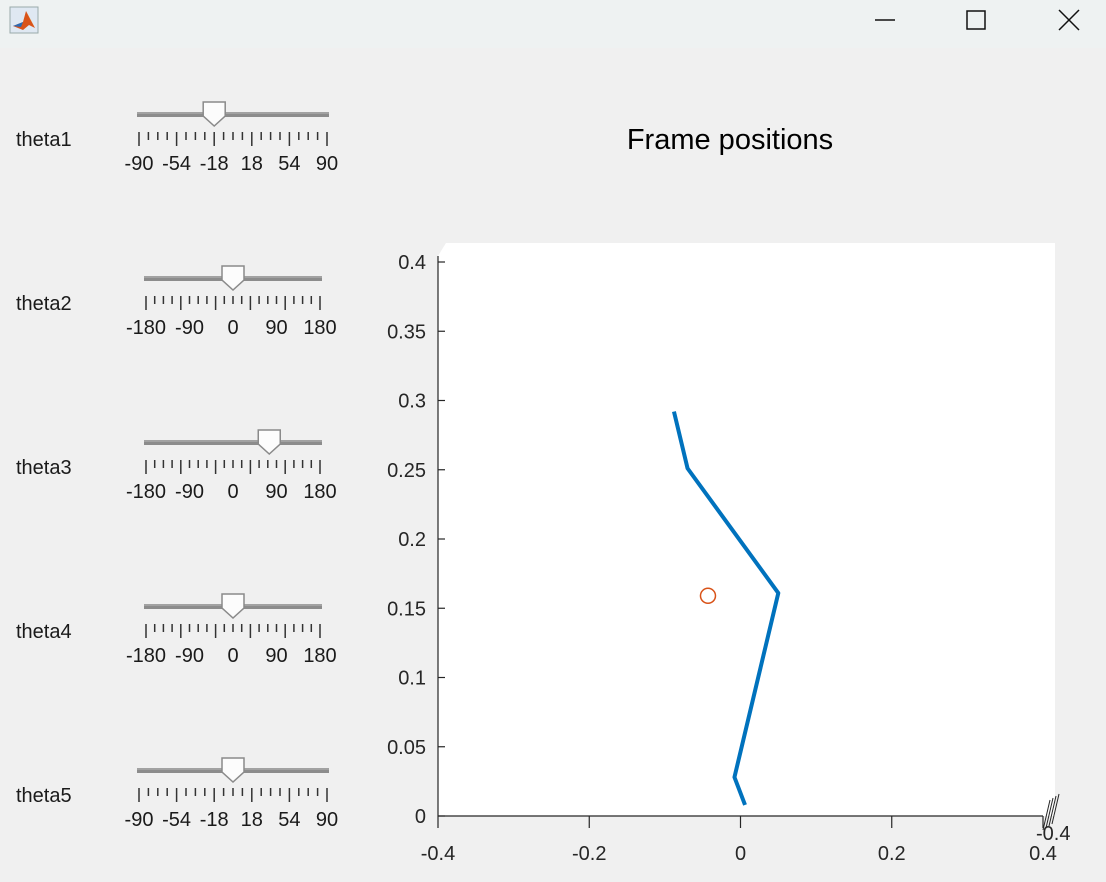 Image resolution: width=1106 pixels, height=882 pixels. Describe the element at coordinates (589, 854) in the screenshot. I see `x-tick-label: -0.2` at that location.